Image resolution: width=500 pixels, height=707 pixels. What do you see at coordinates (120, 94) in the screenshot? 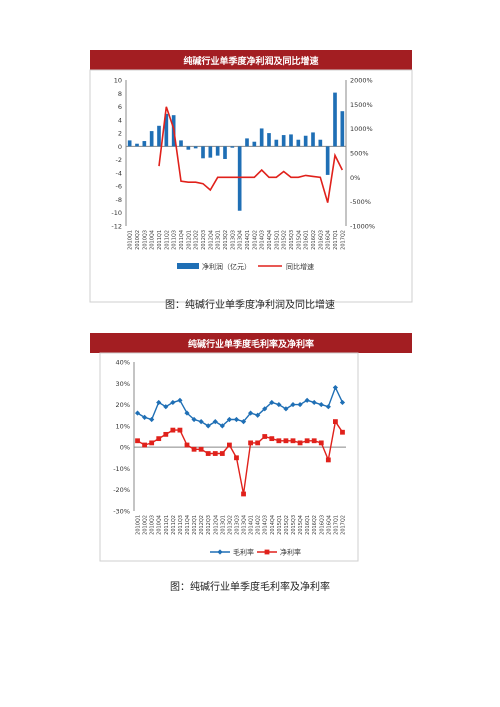
I see `chart1-ytick-left-1: 8` at bounding box center [120, 94].